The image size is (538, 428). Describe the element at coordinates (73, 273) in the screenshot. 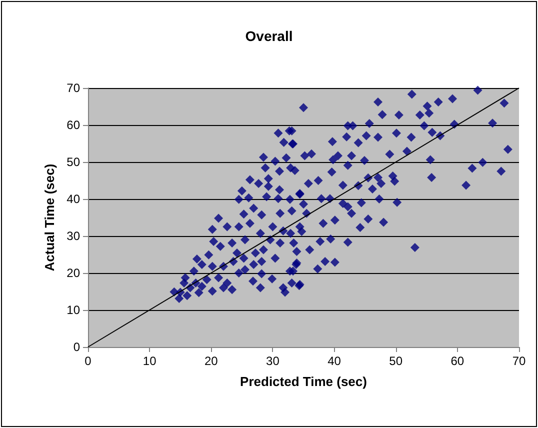

I see `y-tick-label: 20` at that location.